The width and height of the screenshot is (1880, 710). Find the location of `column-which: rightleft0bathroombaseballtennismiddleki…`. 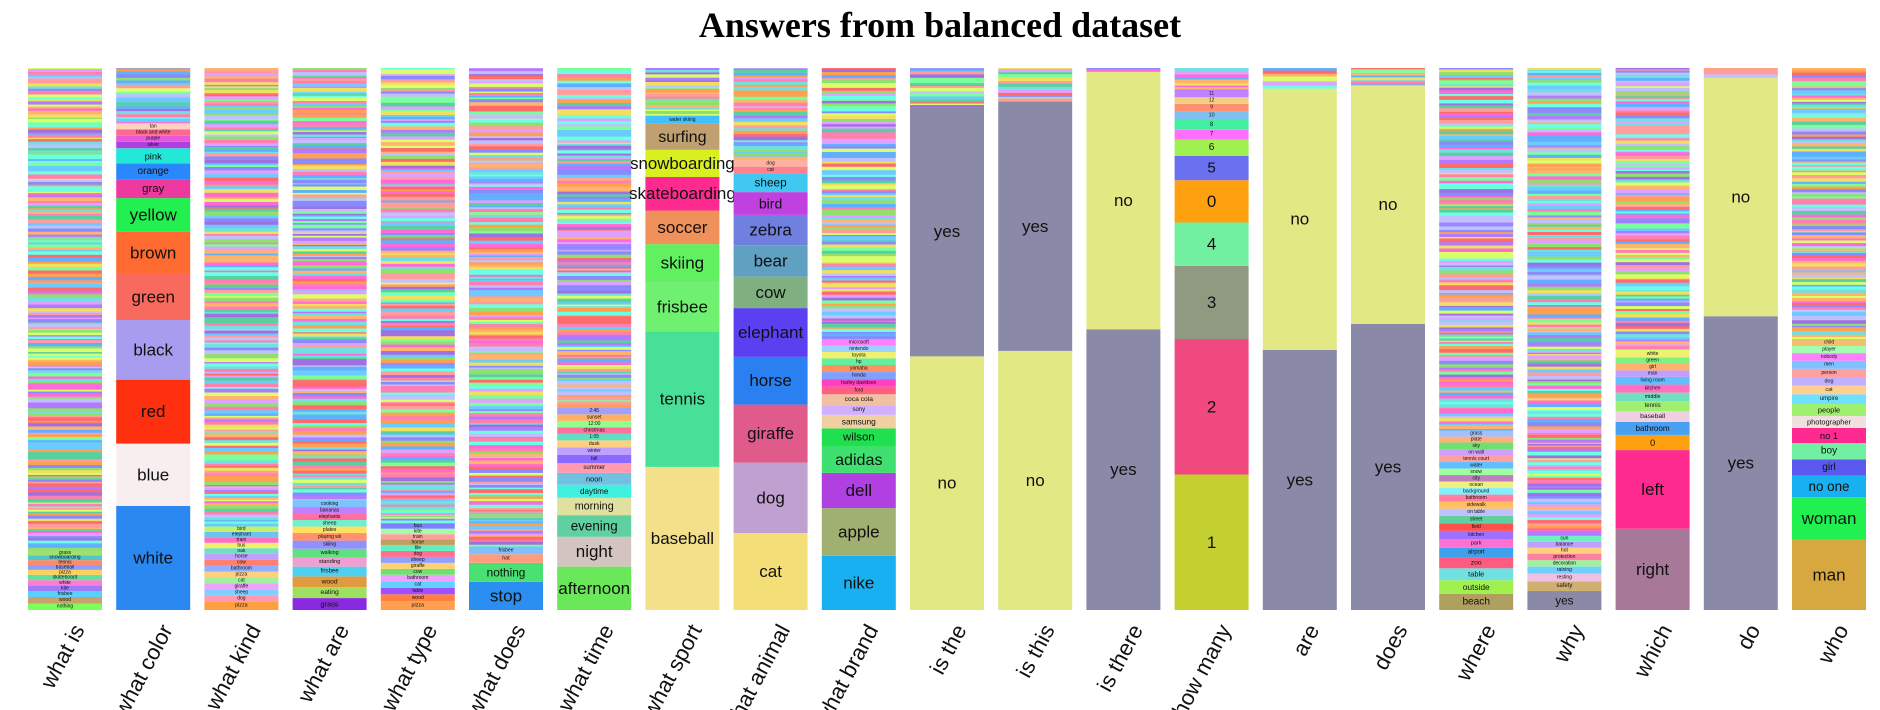

column-which: rightleft0bathroombaseballtennismiddleki… is located at coordinates (1652, 375).